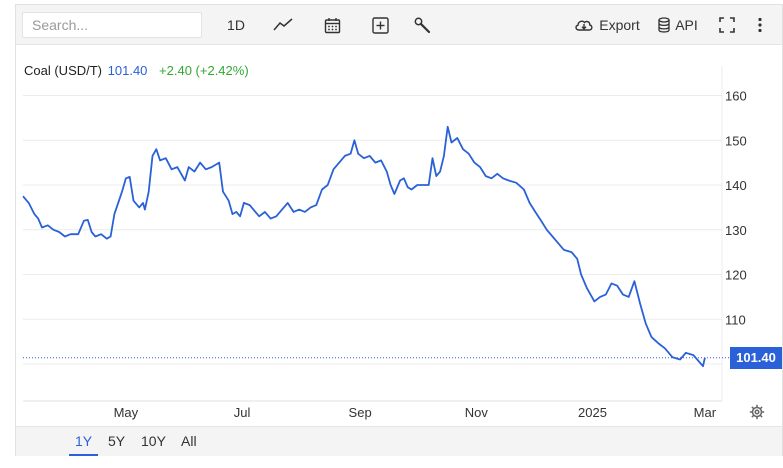  What do you see at coordinates (619, 25) in the screenshot?
I see `export-label: Export` at bounding box center [619, 25].